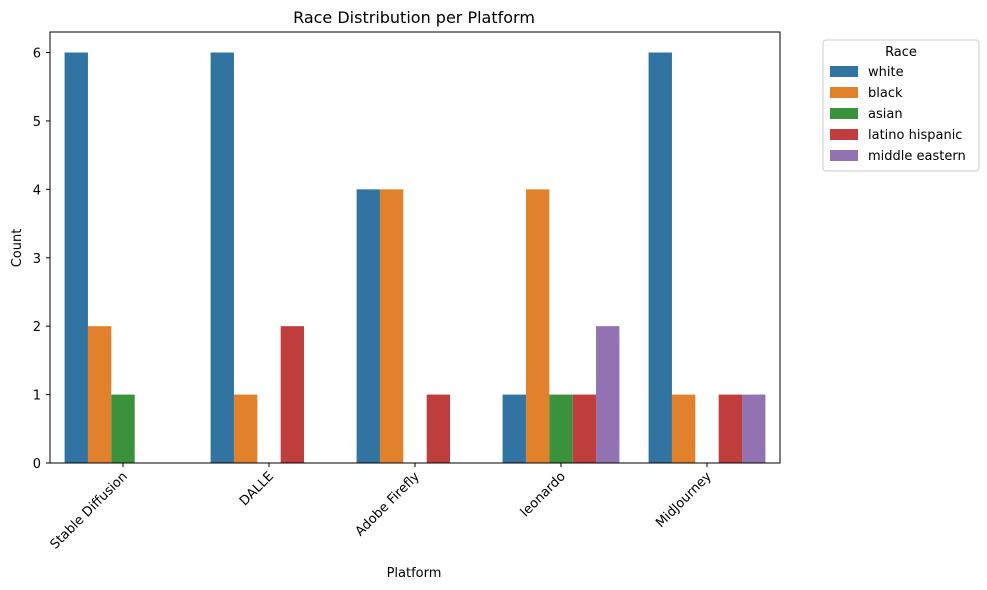 This screenshot has height=590, width=987. What do you see at coordinates (754, 428) in the screenshot?
I see `bar-middle-eastern-midjourney` at bounding box center [754, 428].